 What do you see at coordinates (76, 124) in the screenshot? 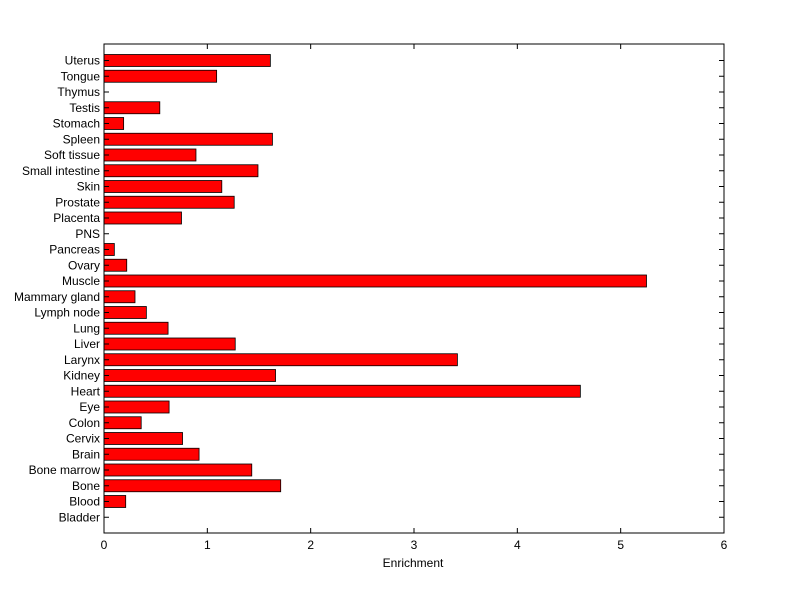
I see `y-tick-label-stomach: Stomach` at bounding box center [76, 124].